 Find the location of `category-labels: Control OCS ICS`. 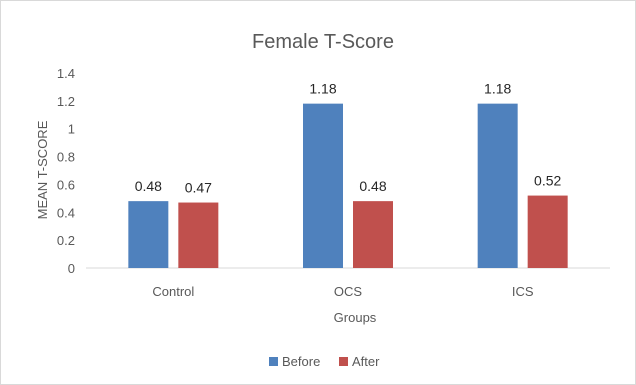

category-labels: Control OCS ICS is located at coordinates (342, 291).